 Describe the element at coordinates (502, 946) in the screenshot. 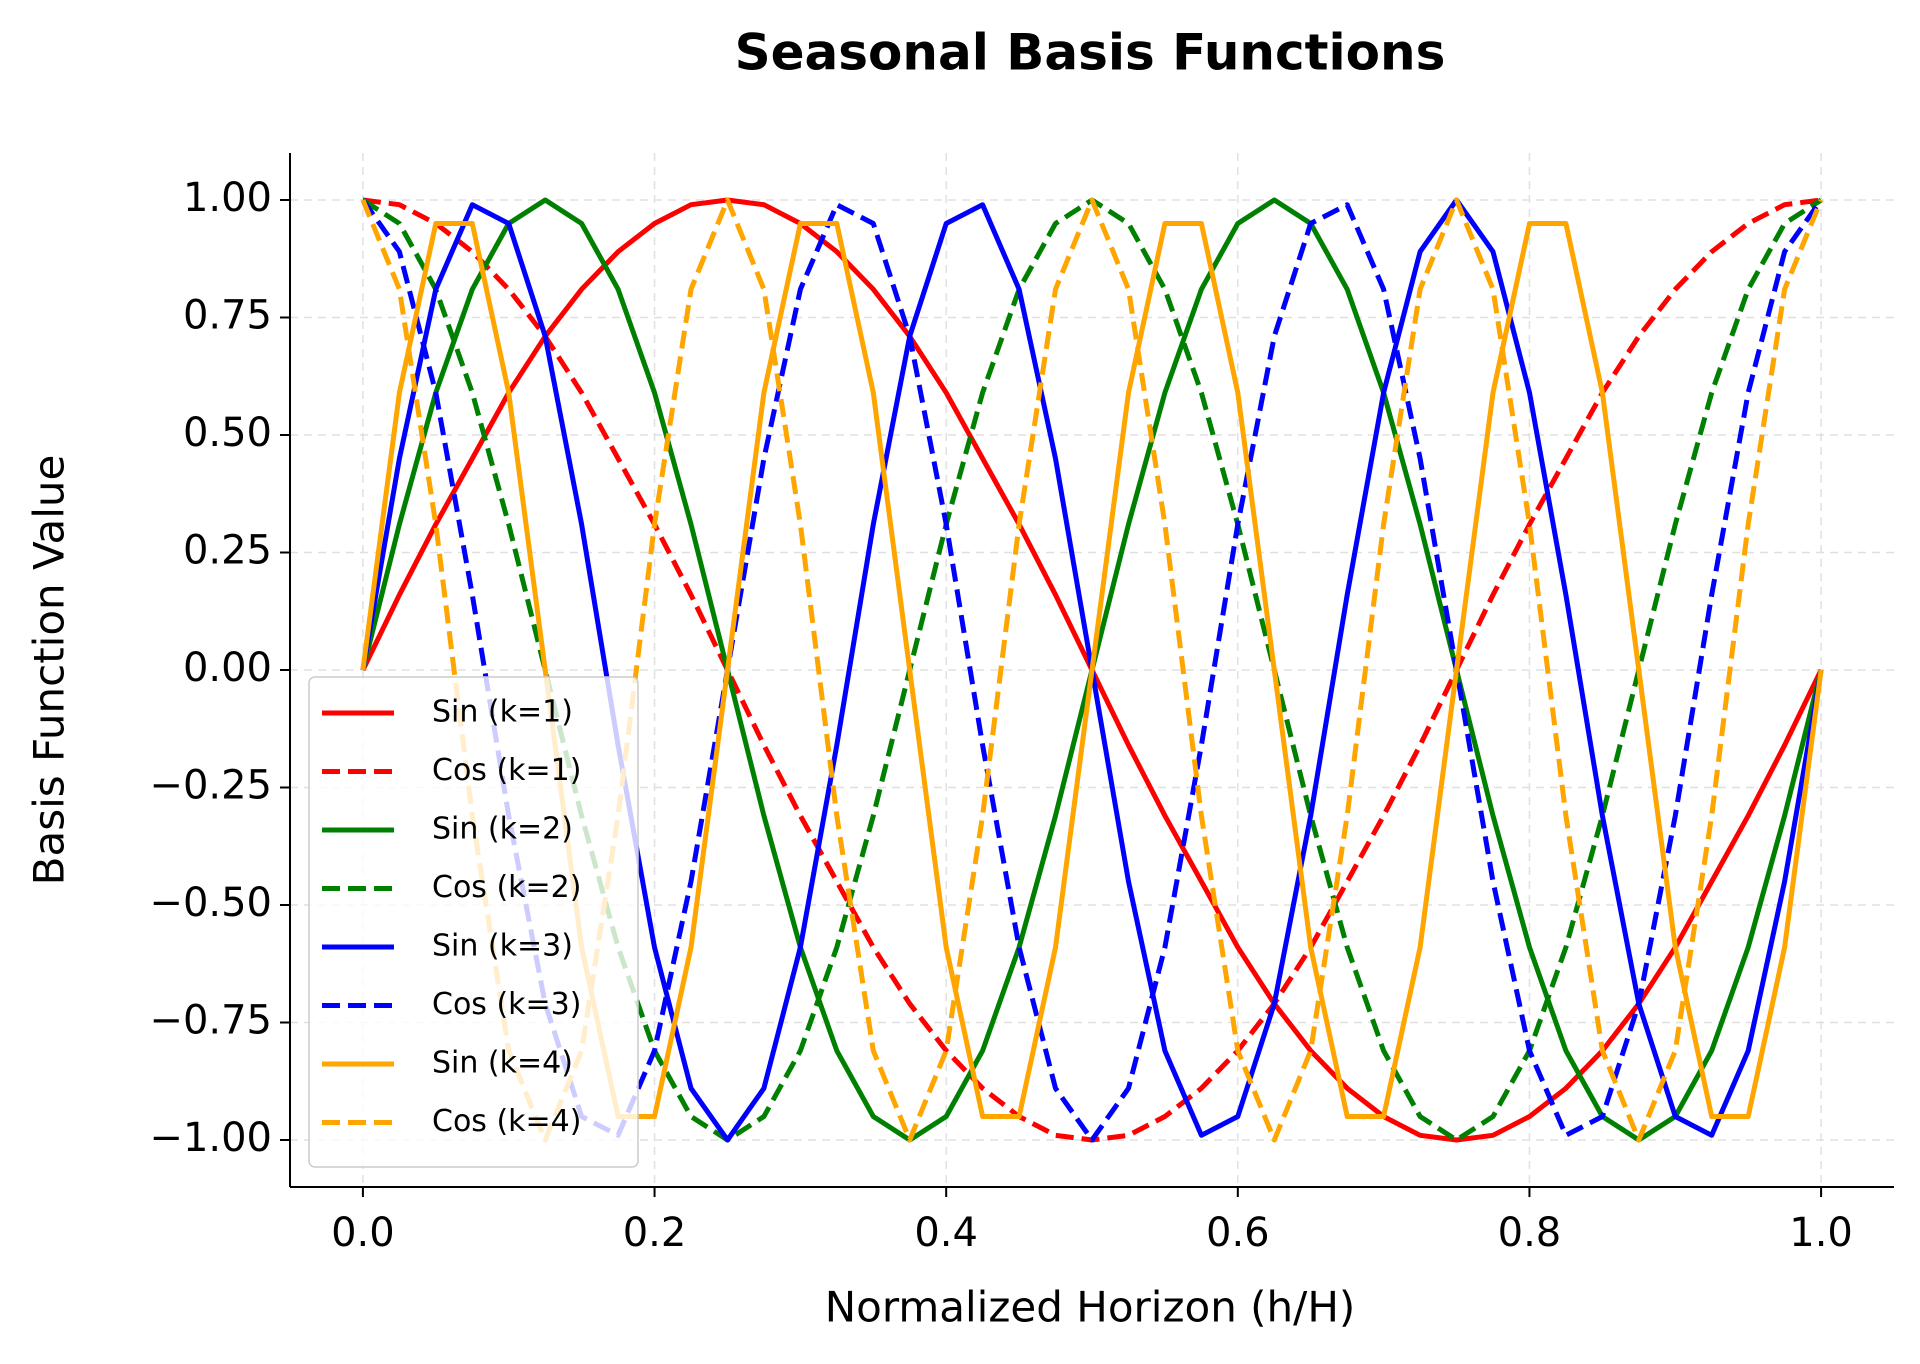

I see `legend-label: Sin (k=3)` at that location.